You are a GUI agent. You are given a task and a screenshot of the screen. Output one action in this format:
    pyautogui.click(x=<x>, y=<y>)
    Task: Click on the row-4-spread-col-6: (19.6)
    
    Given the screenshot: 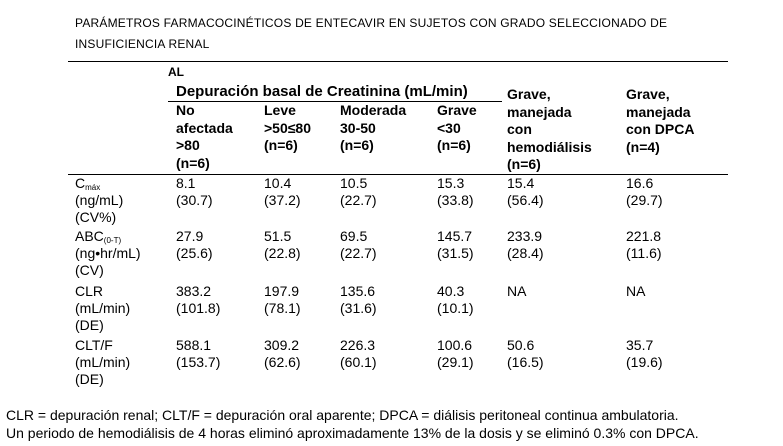 What is the action you would take?
    pyautogui.click(x=644, y=362)
    